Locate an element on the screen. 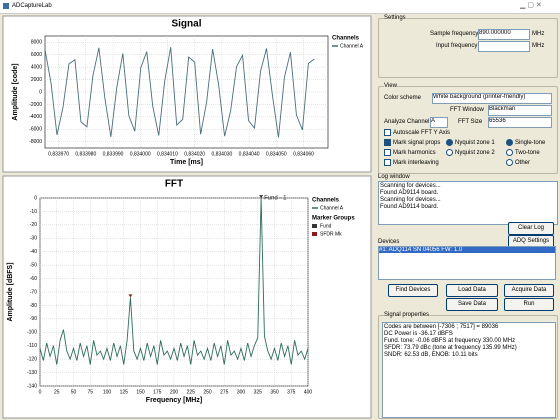 The width and height of the screenshot is (560, 420). view-group is located at coordinates (468, 130).